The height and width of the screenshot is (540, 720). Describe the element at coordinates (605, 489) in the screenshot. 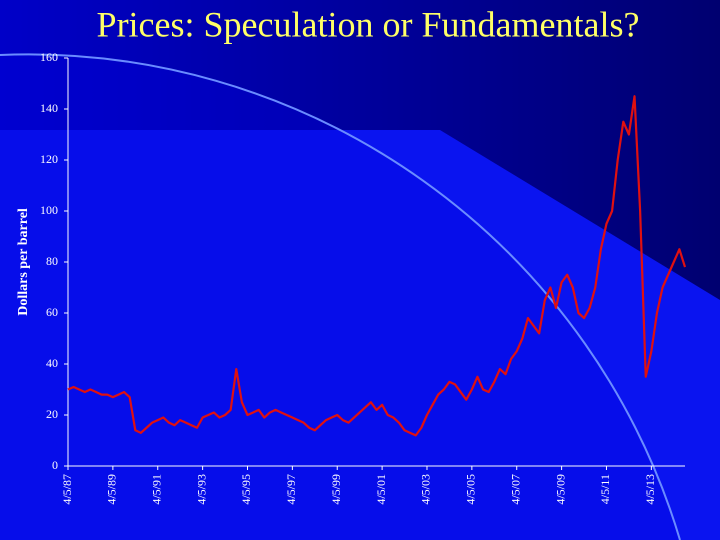

I see `x-tick-label: 4/5/11` at that location.